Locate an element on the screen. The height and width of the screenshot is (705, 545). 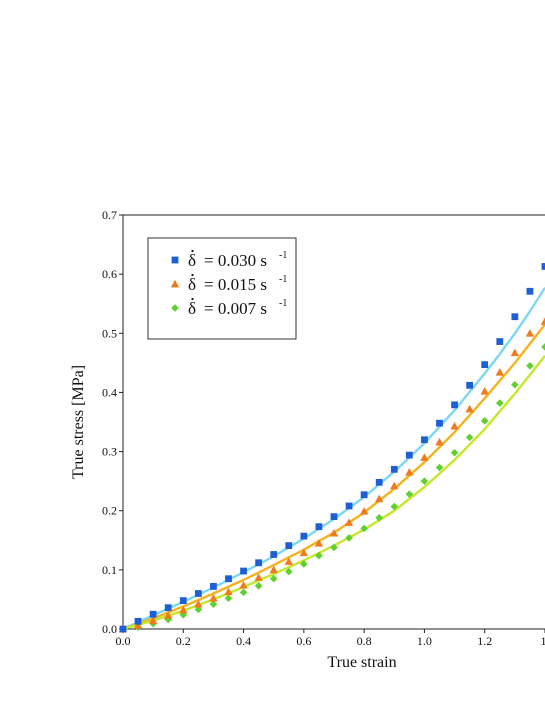
y-axis-label: True stress [MPa] is located at coordinates (78, 422).